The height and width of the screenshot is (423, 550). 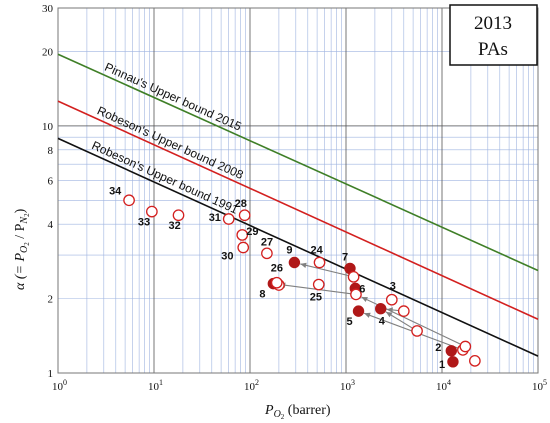 I want to click on x-axis-title-main: P, so click(x=269, y=410).